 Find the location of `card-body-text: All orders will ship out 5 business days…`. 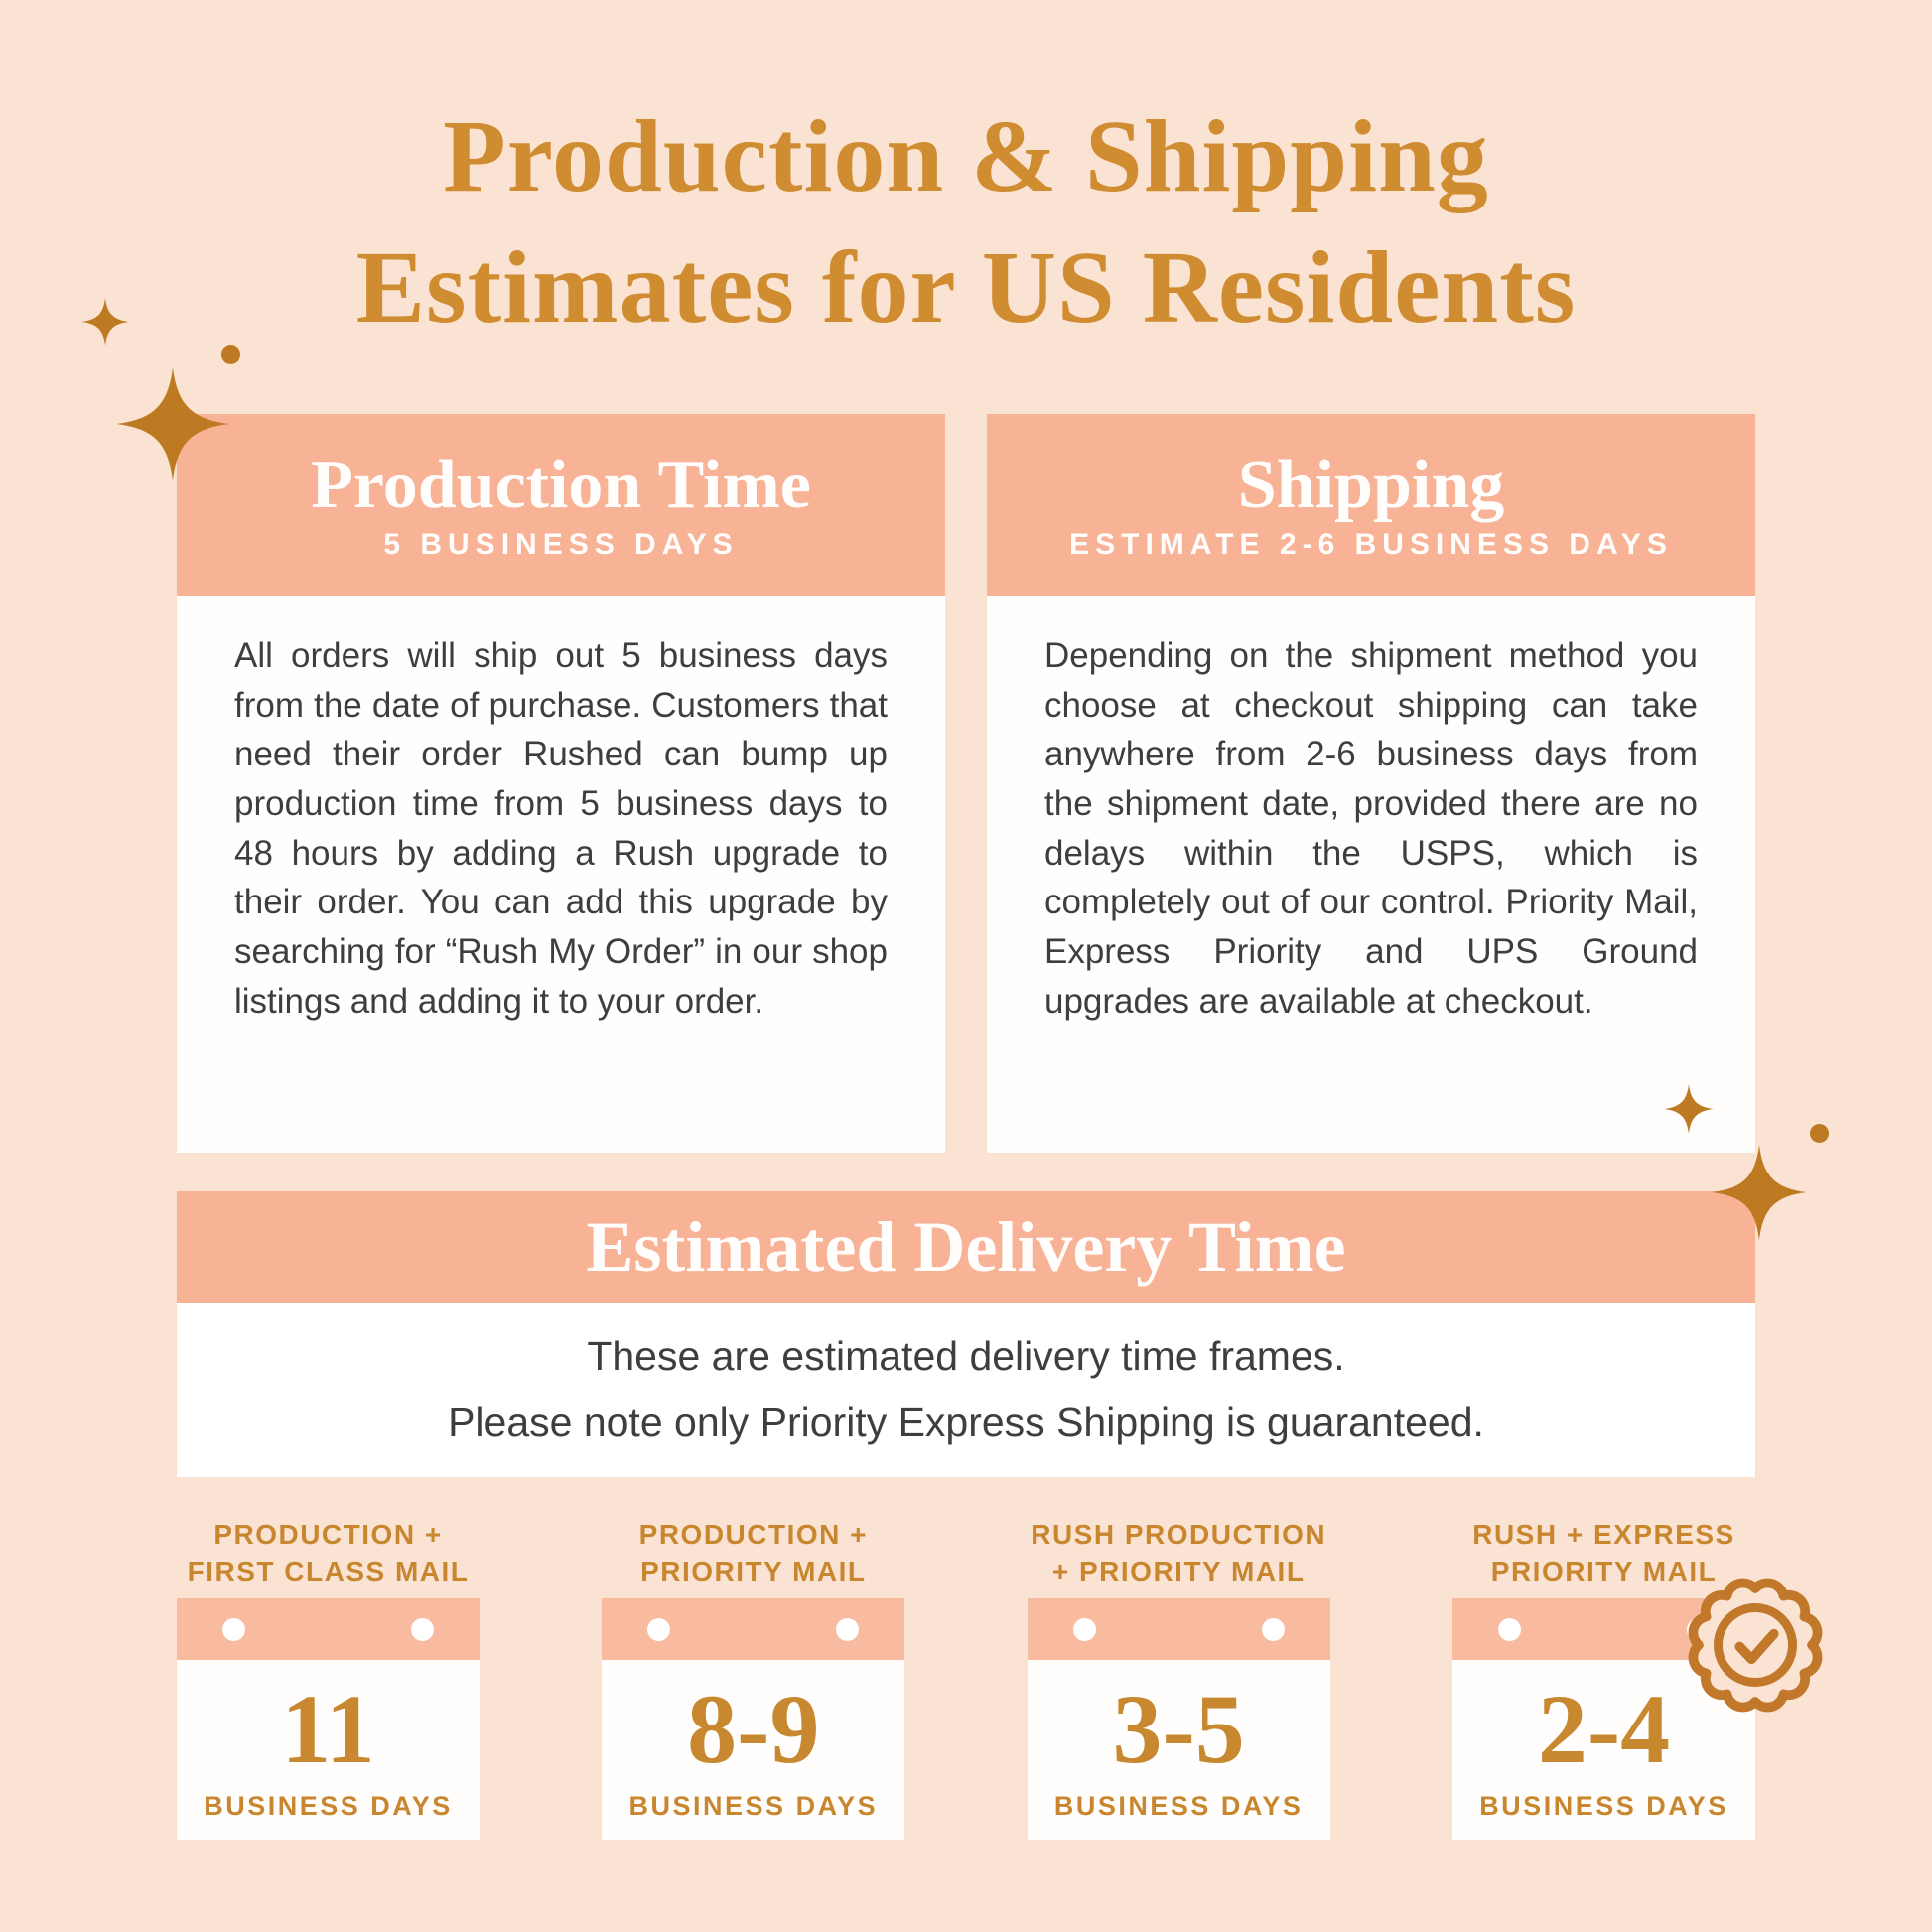

card-body-text: All orders will ship out 5 business days… is located at coordinates (561, 874).